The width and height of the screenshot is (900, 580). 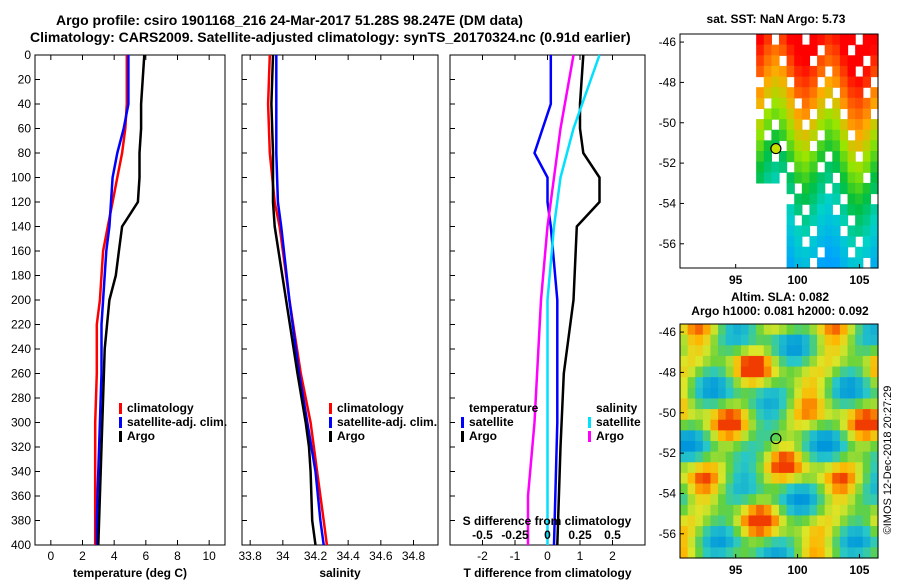 I want to click on temperature-series-blue, so click(x=112, y=300).